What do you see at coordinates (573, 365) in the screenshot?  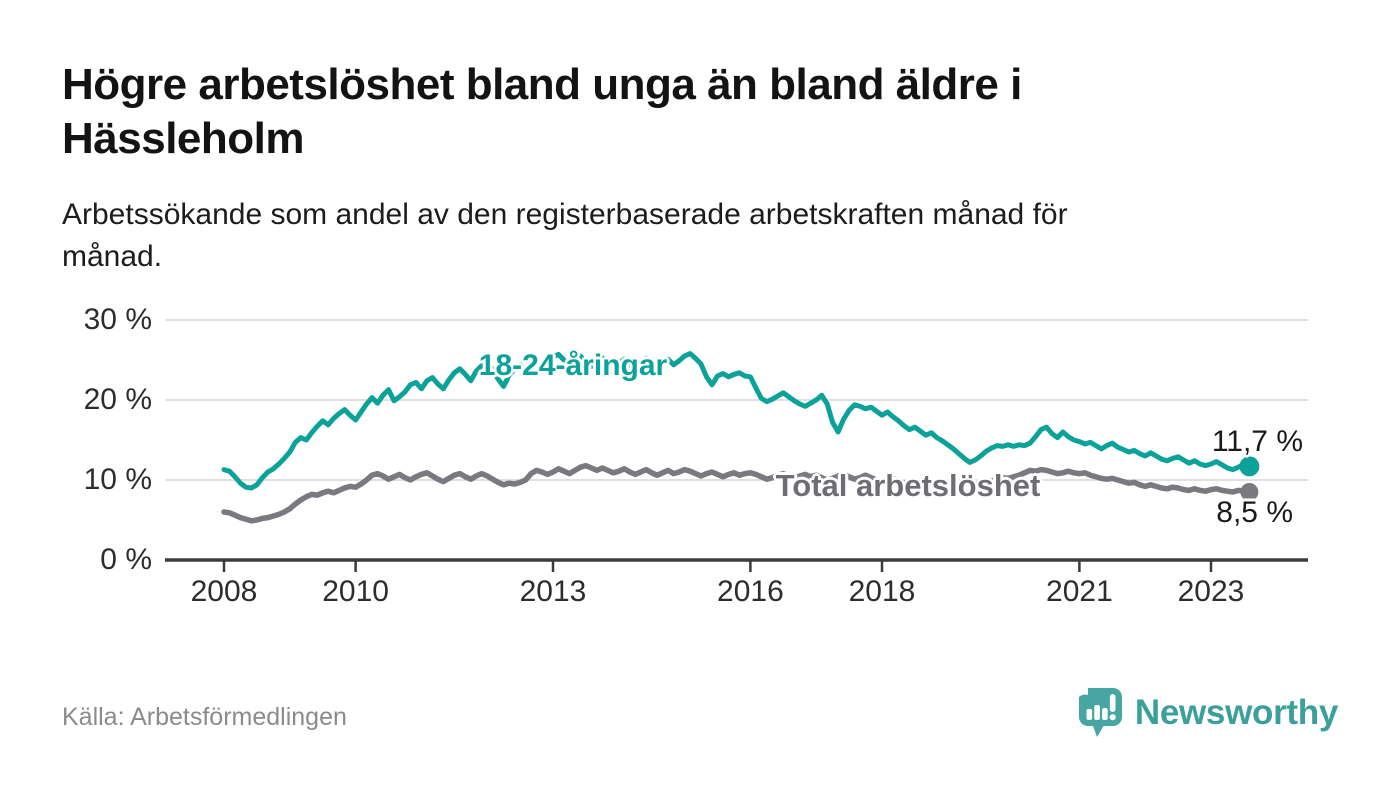 I see `series-label-youth: 18-24-åringar` at bounding box center [573, 365].